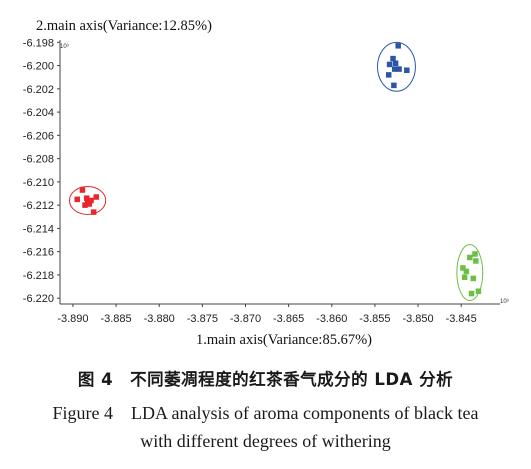 This screenshot has height=469, width=531. What do you see at coordinates (504, 302) in the screenshot?
I see `x-axis-exponent: 10³` at bounding box center [504, 302].